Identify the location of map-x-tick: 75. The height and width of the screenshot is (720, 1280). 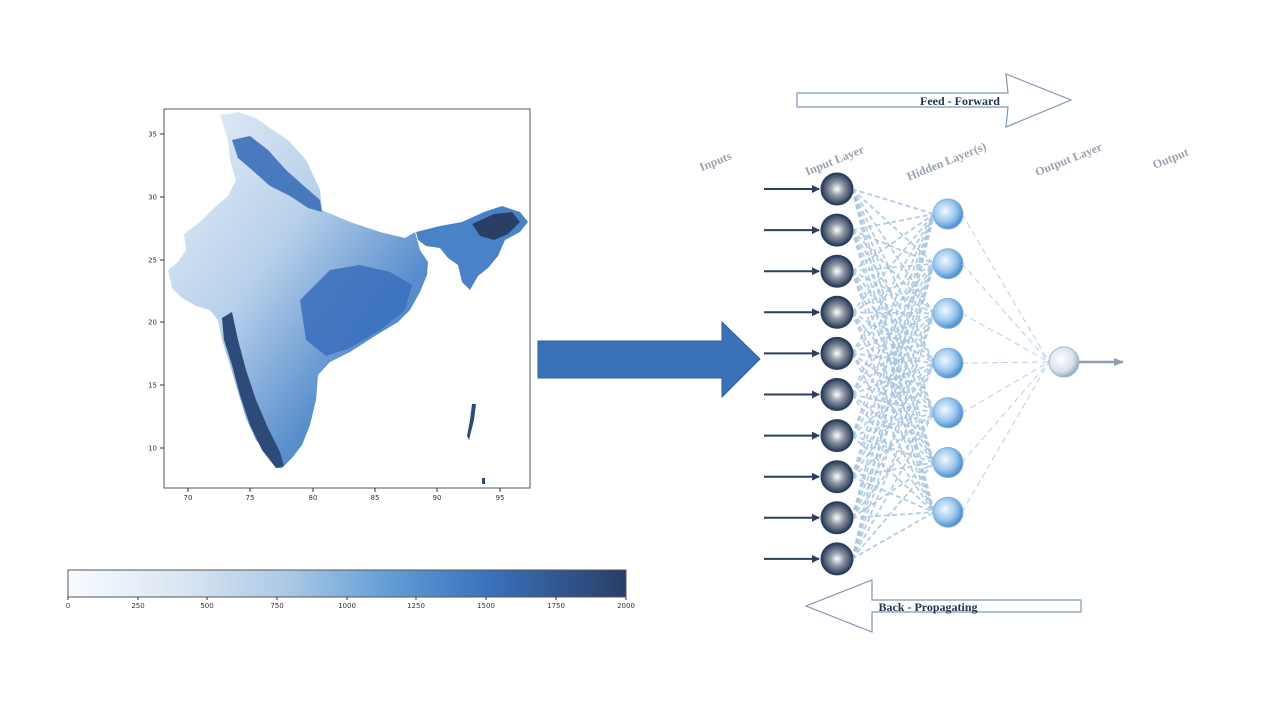
(250, 498).